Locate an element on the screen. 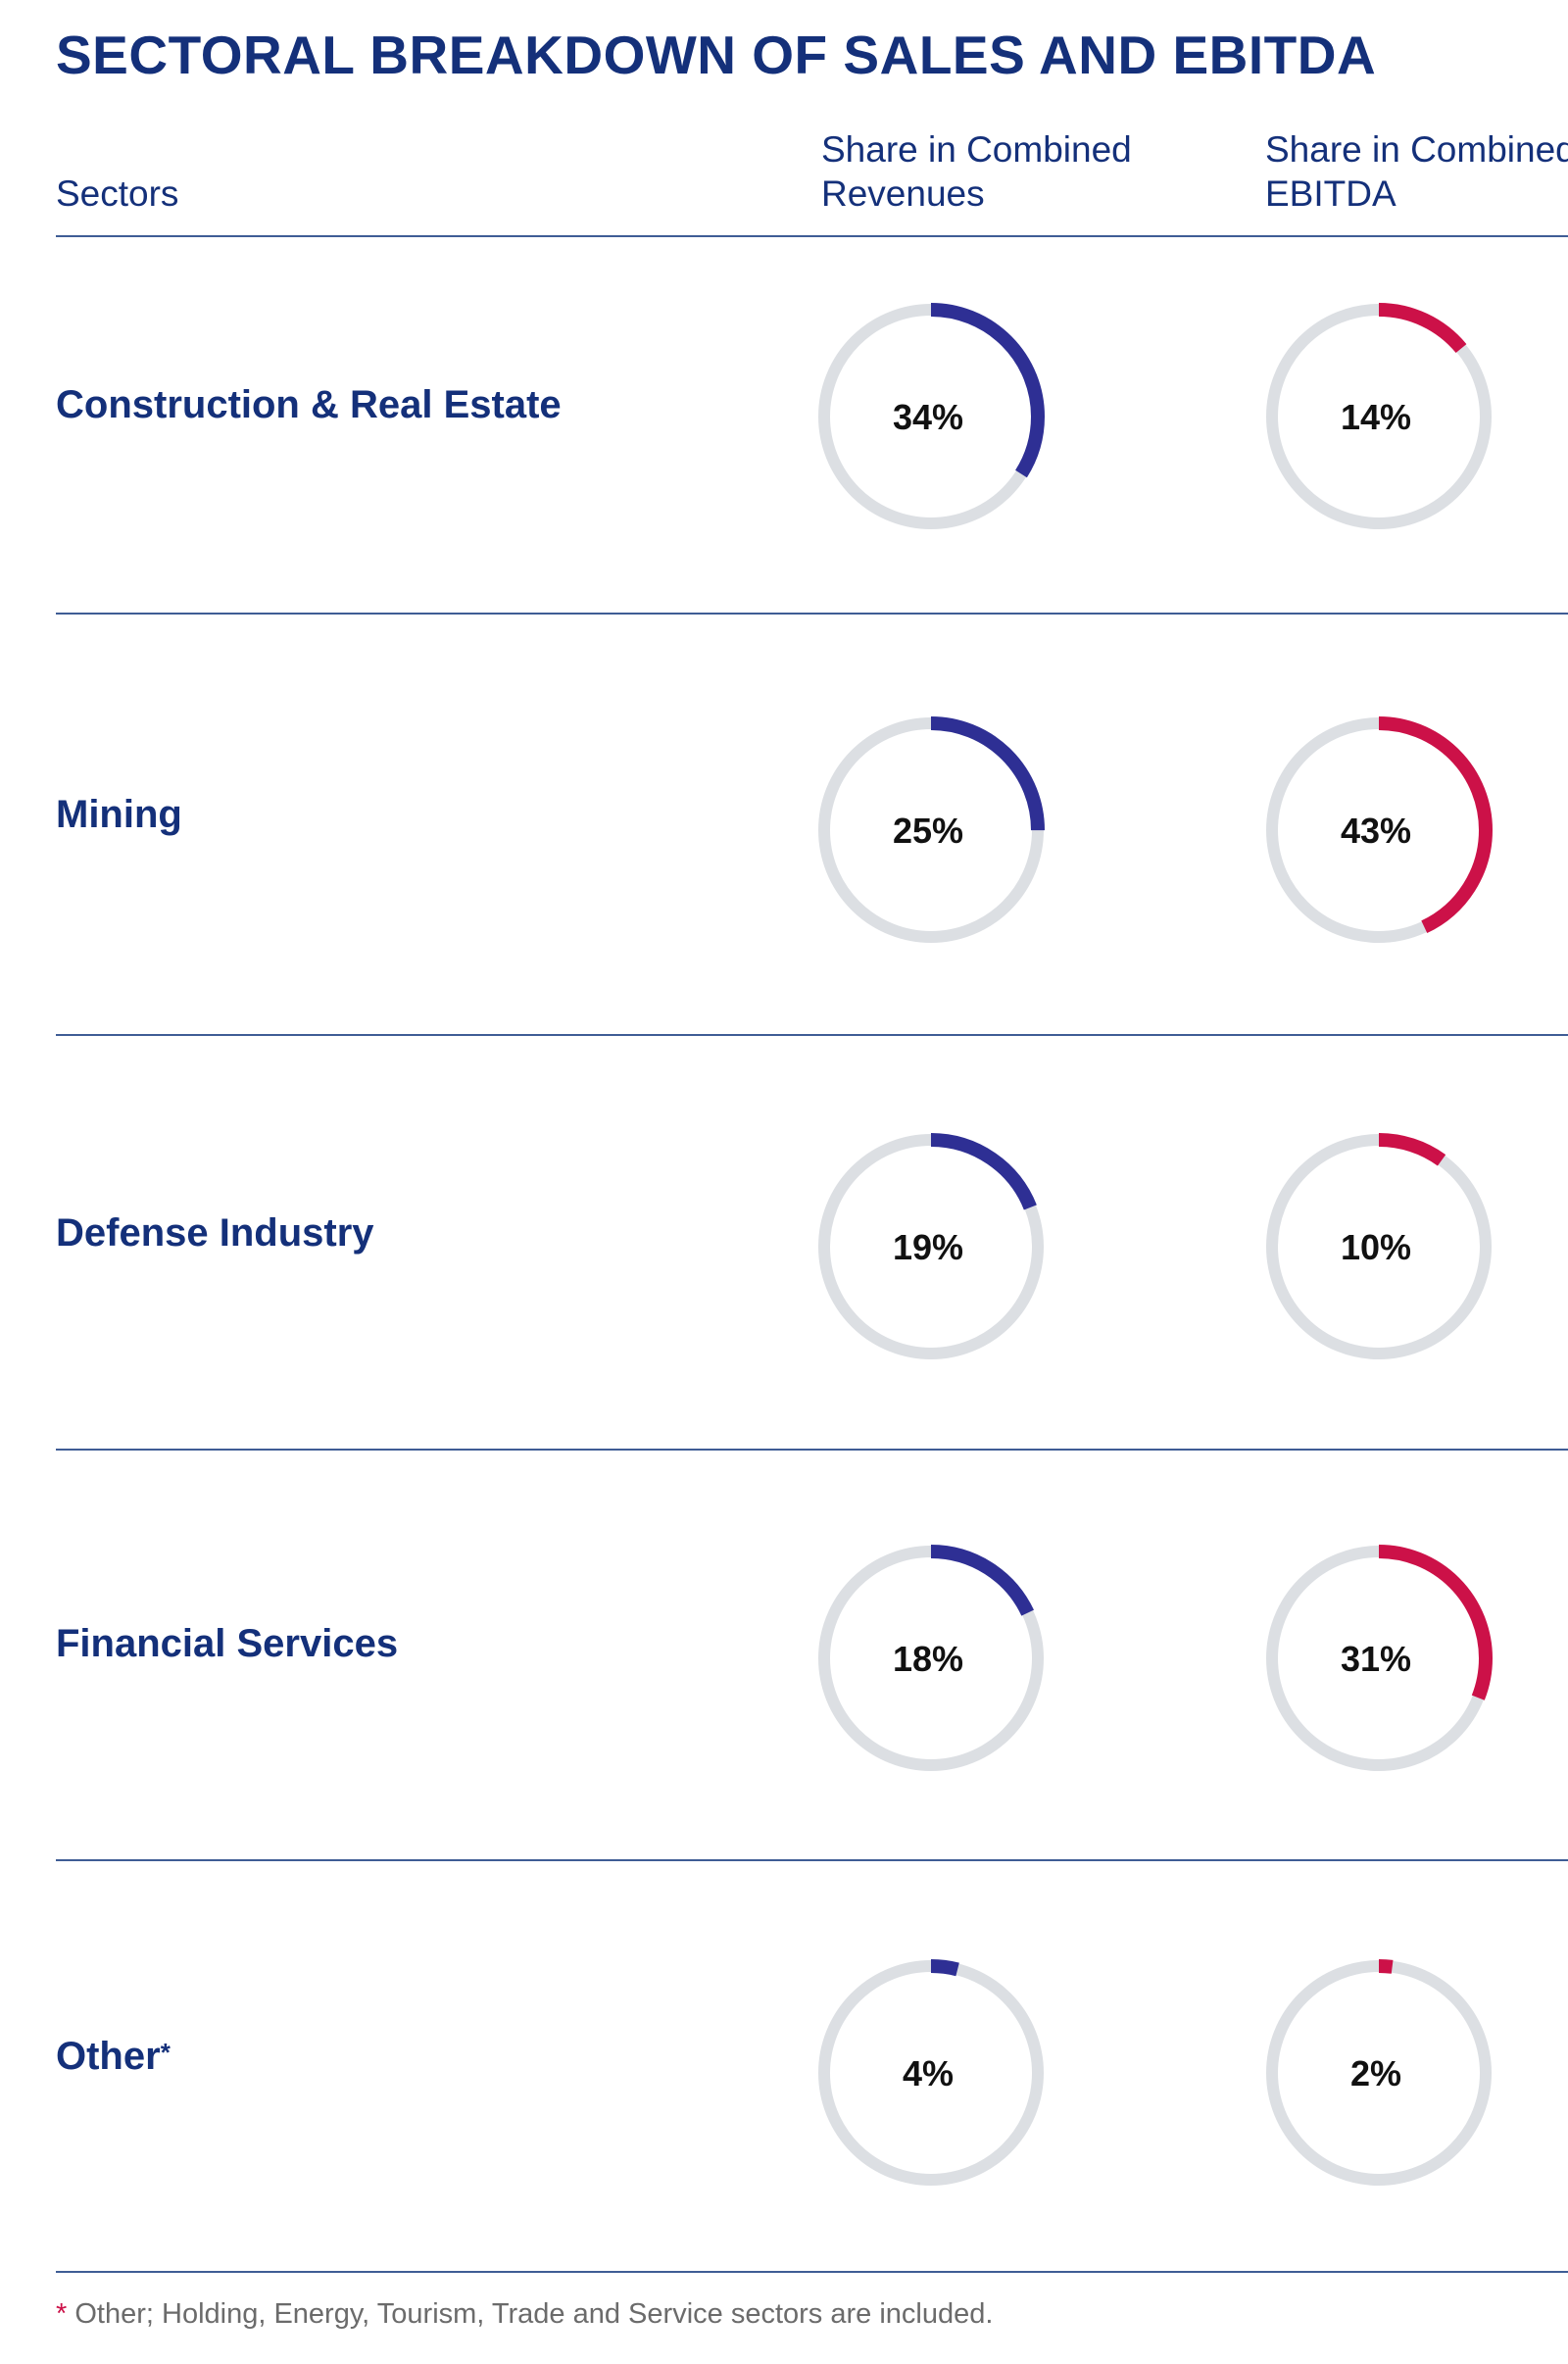 The height and width of the screenshot is (2364, 1568). donut-value-label: 25% is located at coordinates (928, 831).